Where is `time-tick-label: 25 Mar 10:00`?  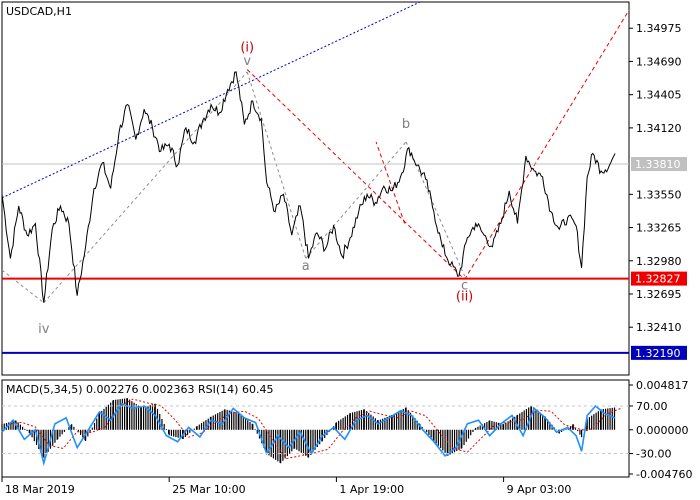 time-tick-label: 25 Mar 10:00 is located at coordinates (208, 489).